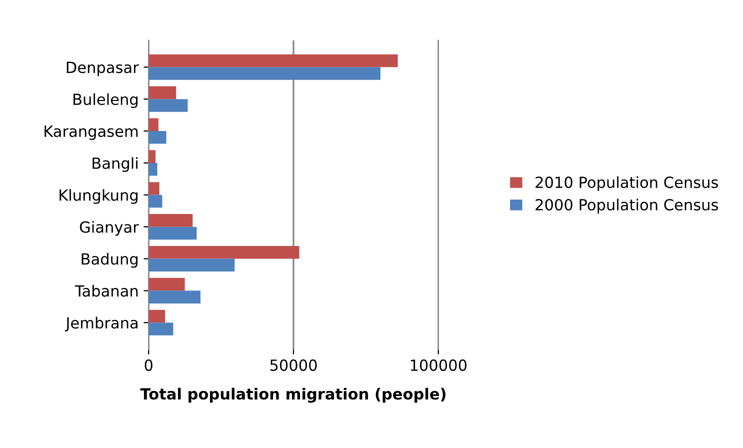 The image size is (743, 448). What do you see at coordinates (106, 290) in the screenshot?
I see `y-tick-label: Tabanan` at bounding box center [106, 290].